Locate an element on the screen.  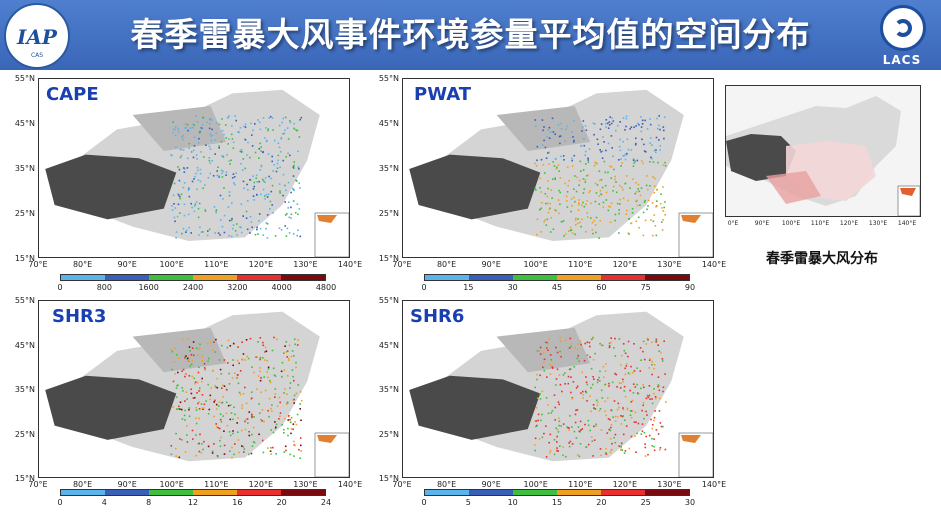
side-map-graphic is located at coordinates (823, 151).